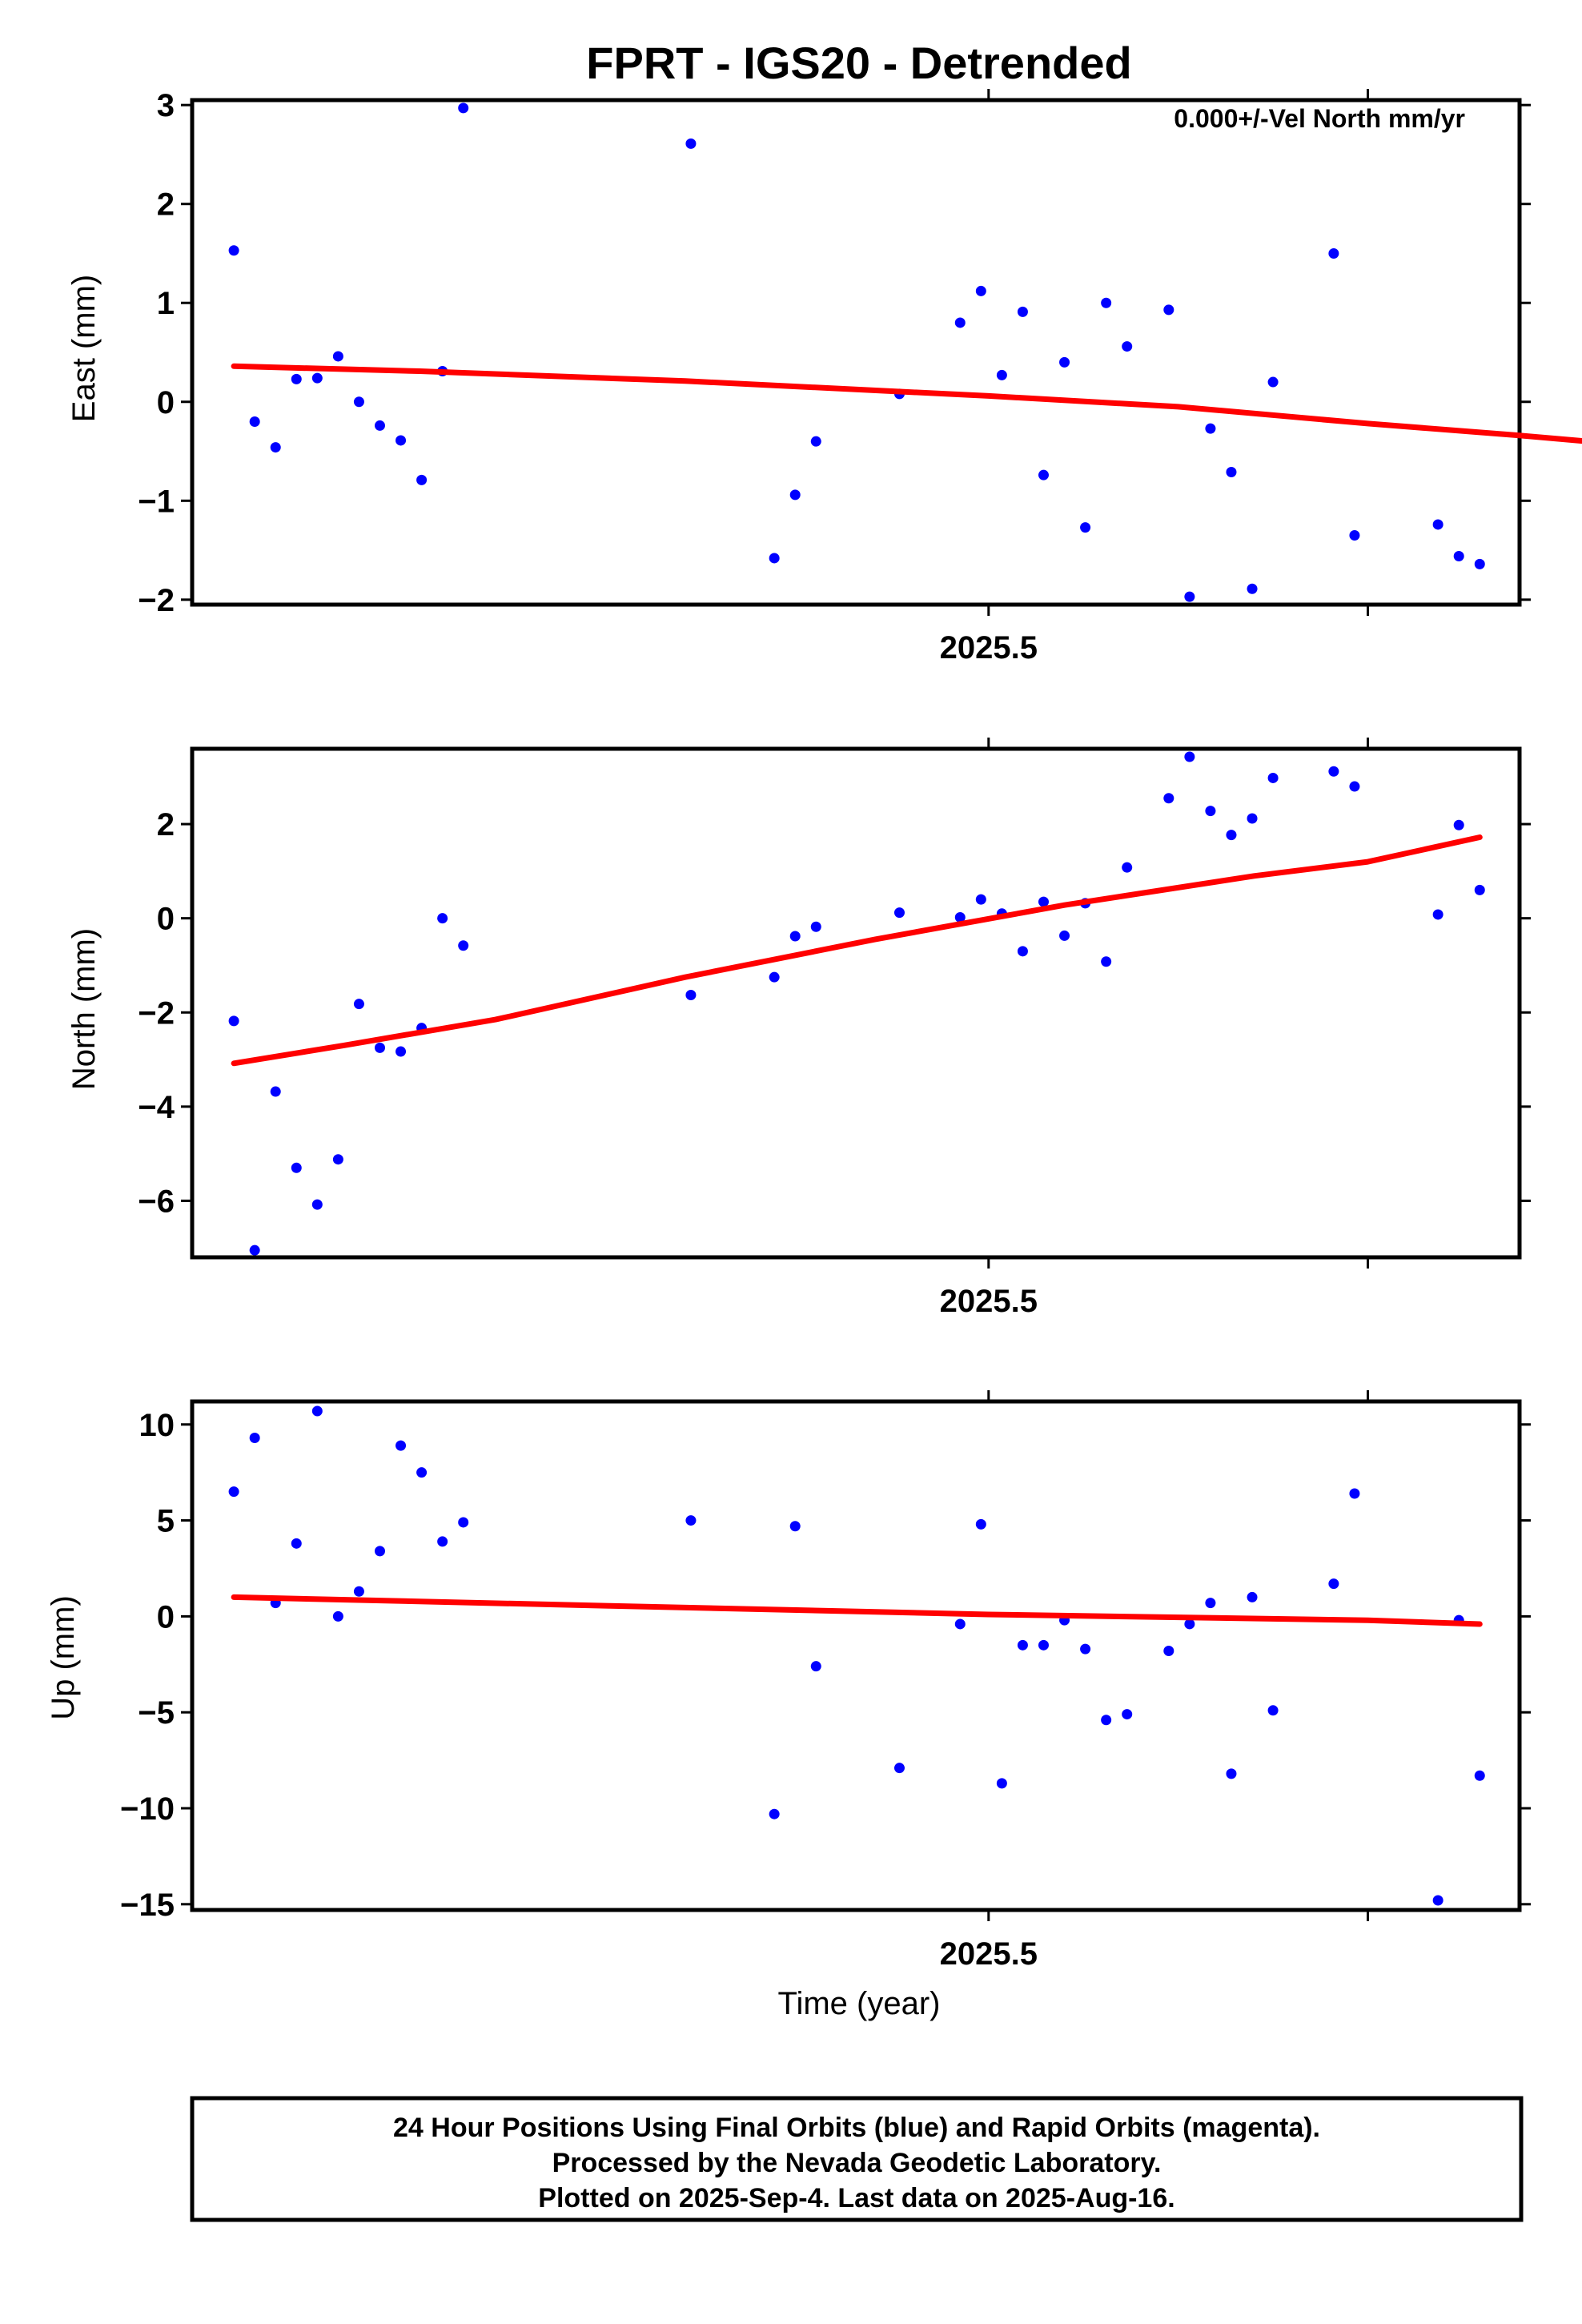 This screenshot has height=2324, width=1582. What do you see at coordinates (166, 402) in the screenshot?
I see `east-ytick-label: 0` at bounding box center [166, 402].